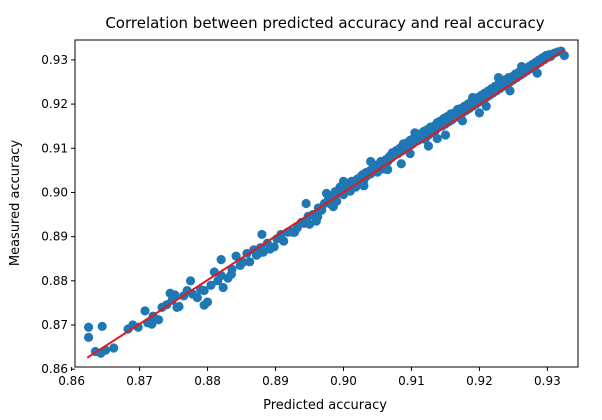 Image resolution: width=602 pixels, height=420 pixels. Describe the element at coordinates (54, 369) in the screenshot. I see `y-tick-label: 0.86` at that location.